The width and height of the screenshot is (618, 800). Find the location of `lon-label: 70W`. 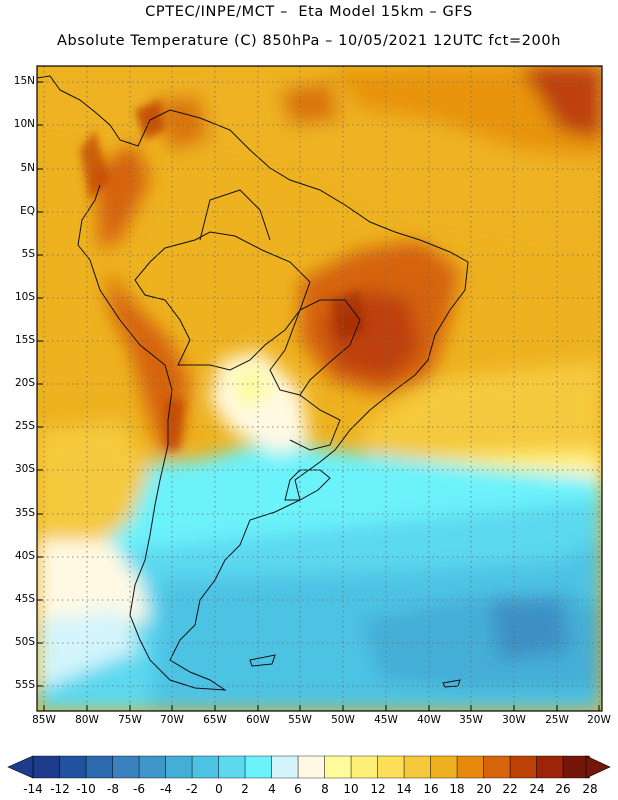

lon-label: 70W is located at coordinates (172, 720).